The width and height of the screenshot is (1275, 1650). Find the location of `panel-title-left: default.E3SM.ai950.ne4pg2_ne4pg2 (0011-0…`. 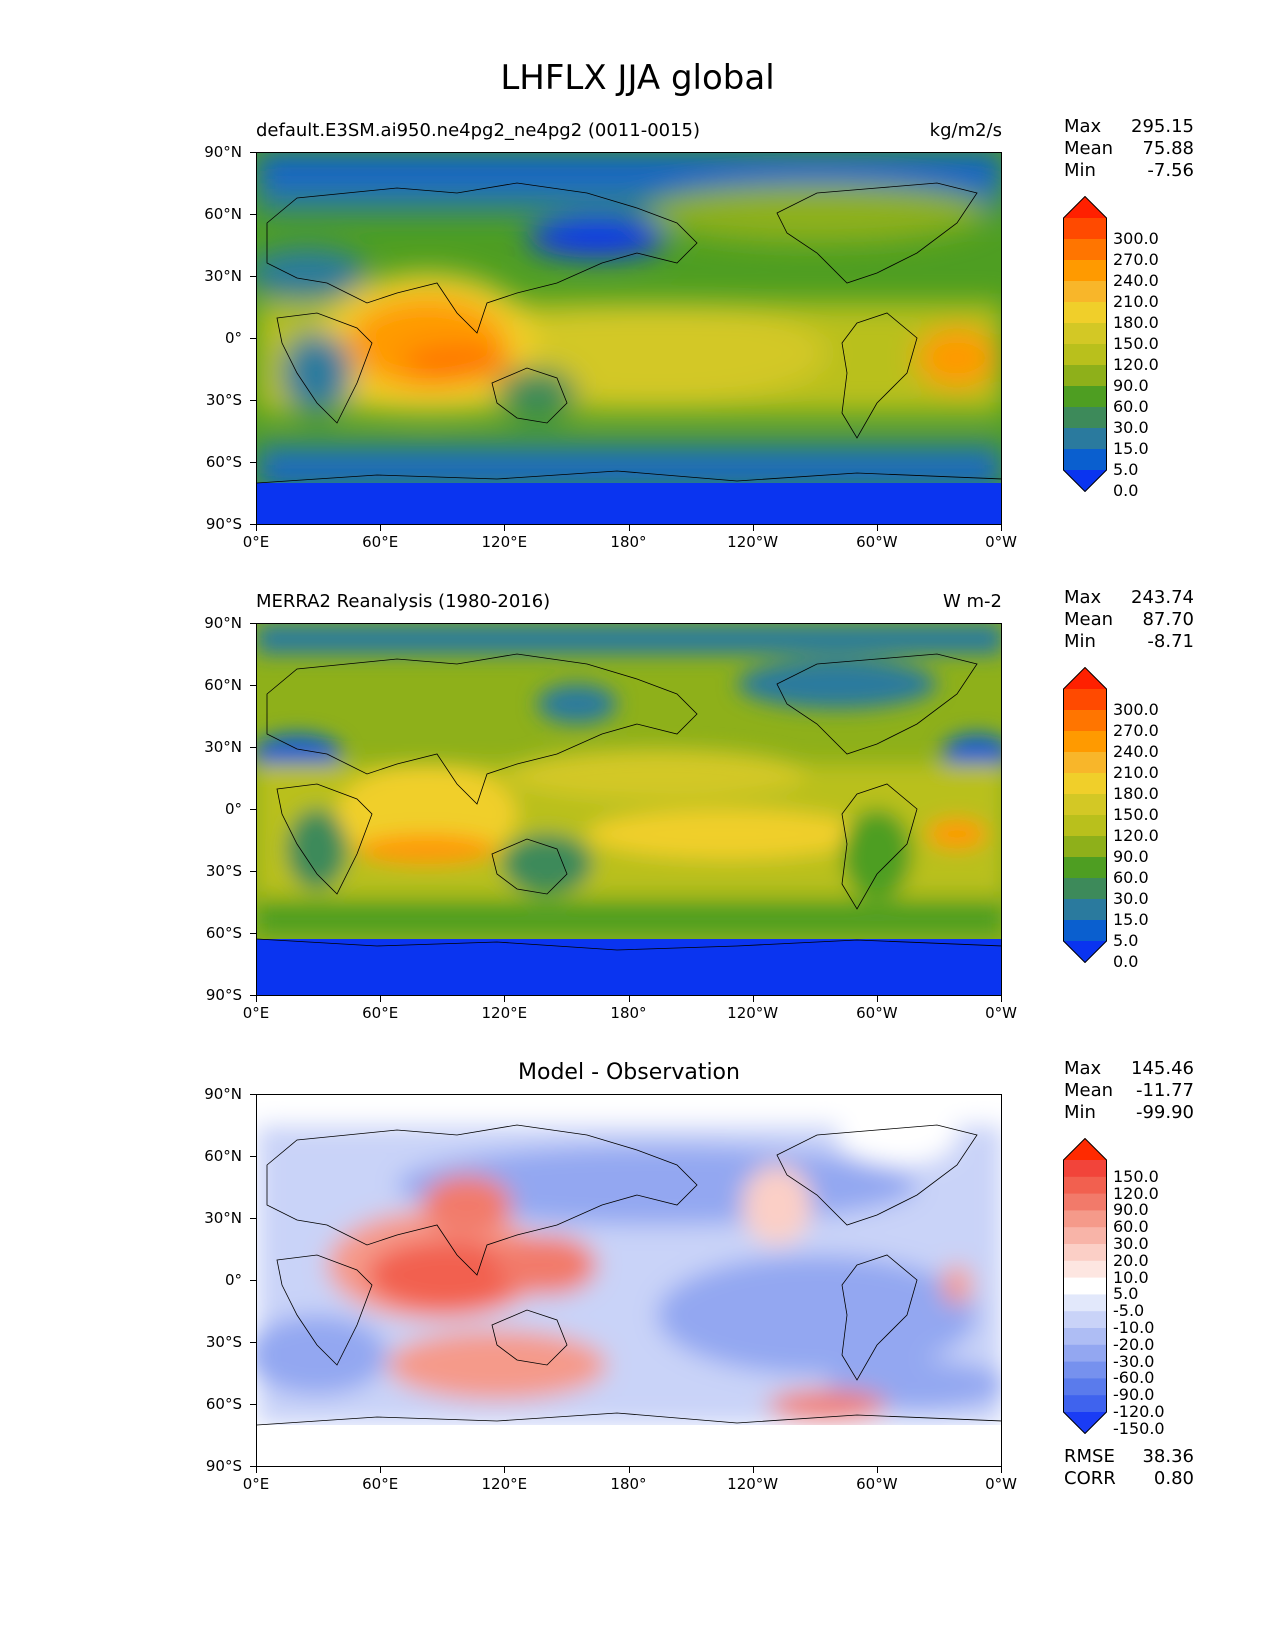

panel-title-left: default.E3SM.ai950.ne4pg2_ne4pg2 (0011-0… is located at coordinates (478, 130).